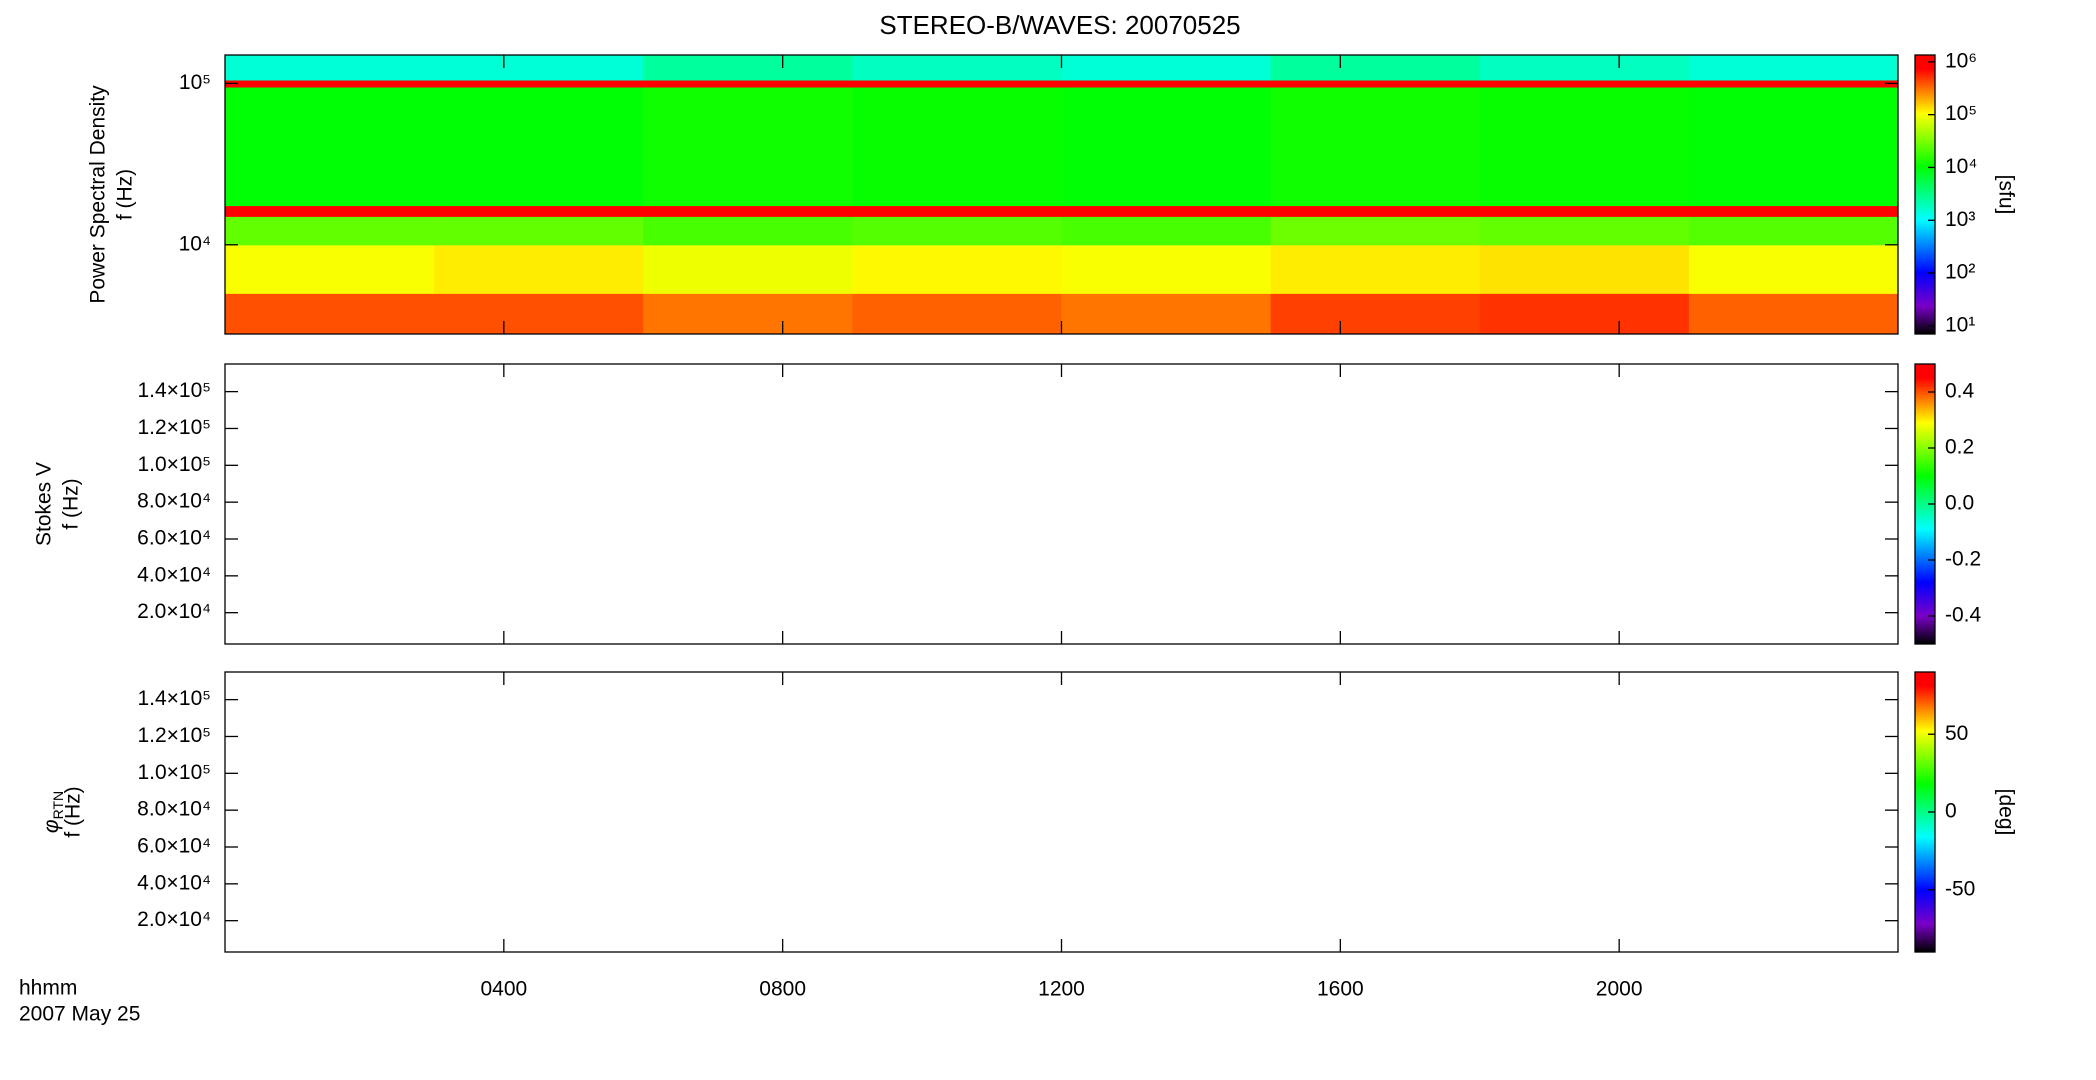  What do you see at coordinates (1960, 324) in the screenshot?
I see `colorbar-tick-label: 10¹` at bounding box center [1960, 324].